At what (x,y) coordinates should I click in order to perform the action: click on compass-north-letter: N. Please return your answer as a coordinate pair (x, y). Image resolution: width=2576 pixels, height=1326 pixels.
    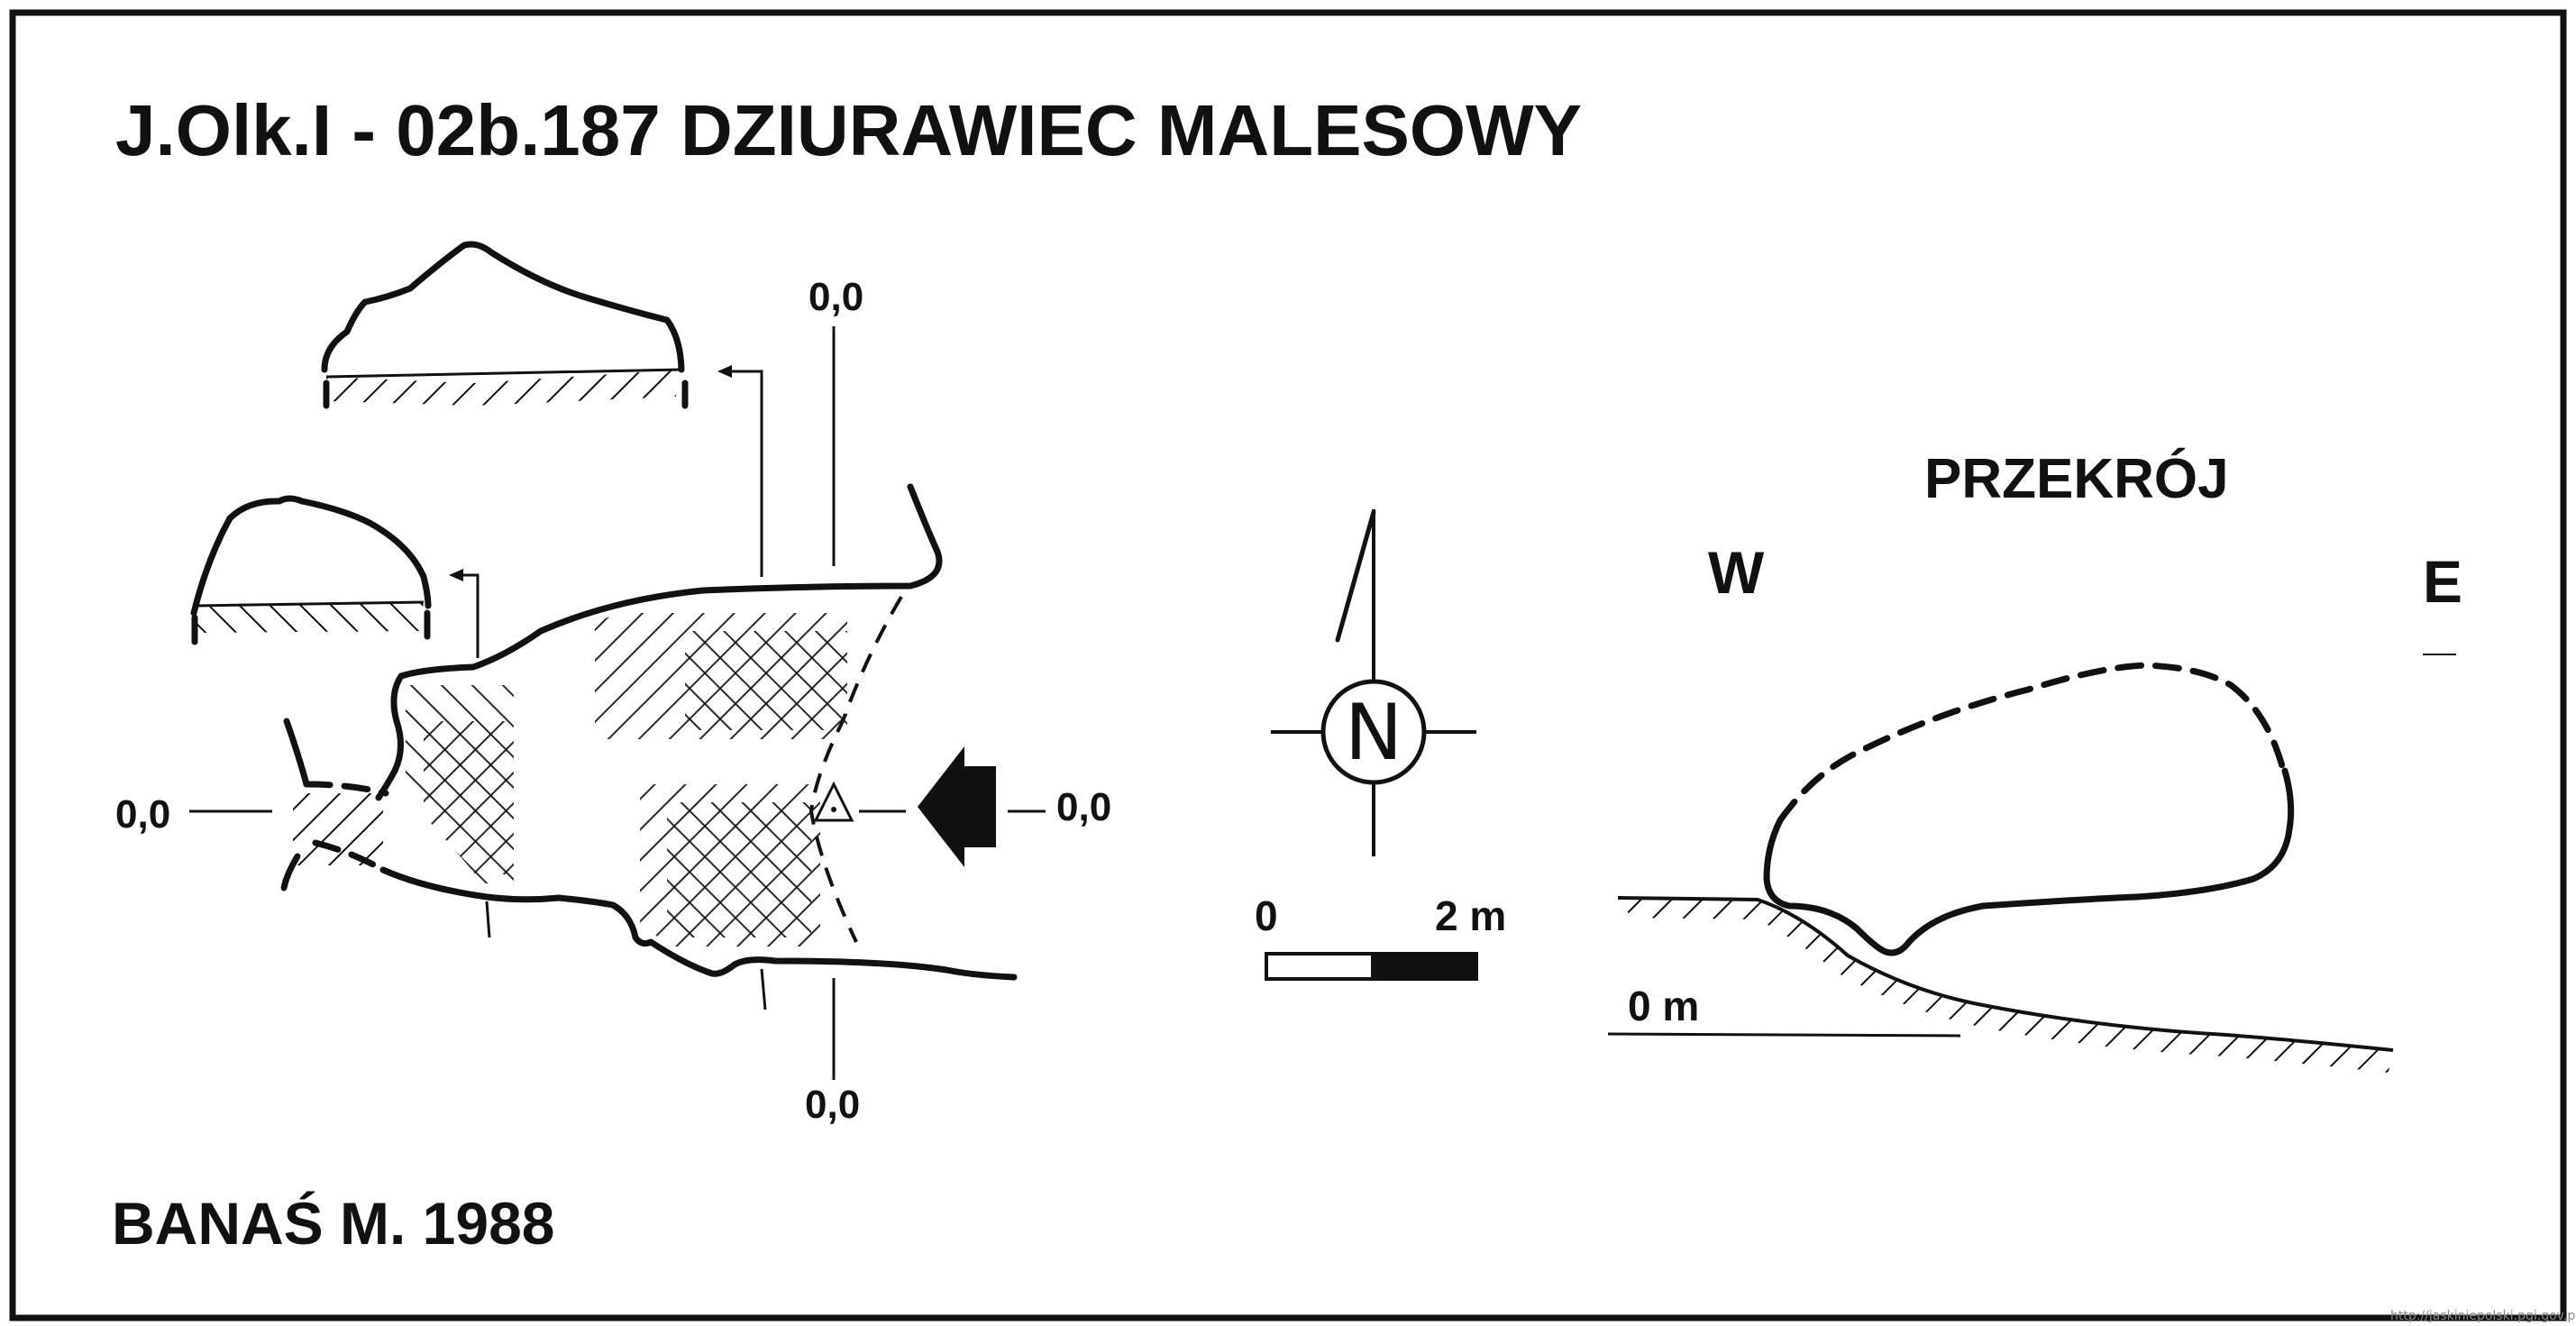
    Looking at the image, I should click on (1373, 733).